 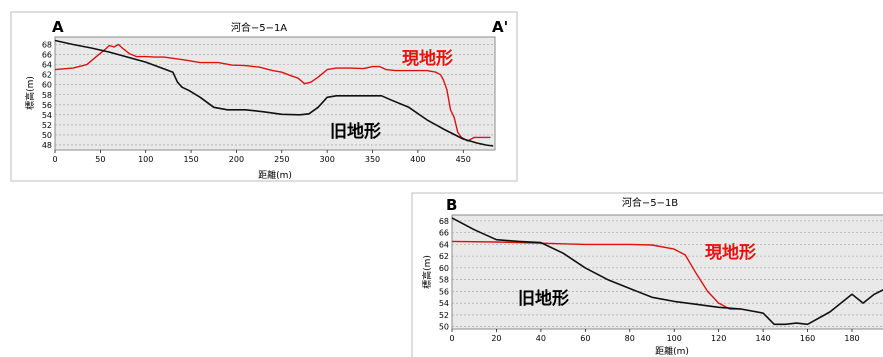 What do you see at coordinates (730, 252) in the screenshot?
I see `chart-b-legend-current-terrain: 現地形` at bounding box center [730, 252].